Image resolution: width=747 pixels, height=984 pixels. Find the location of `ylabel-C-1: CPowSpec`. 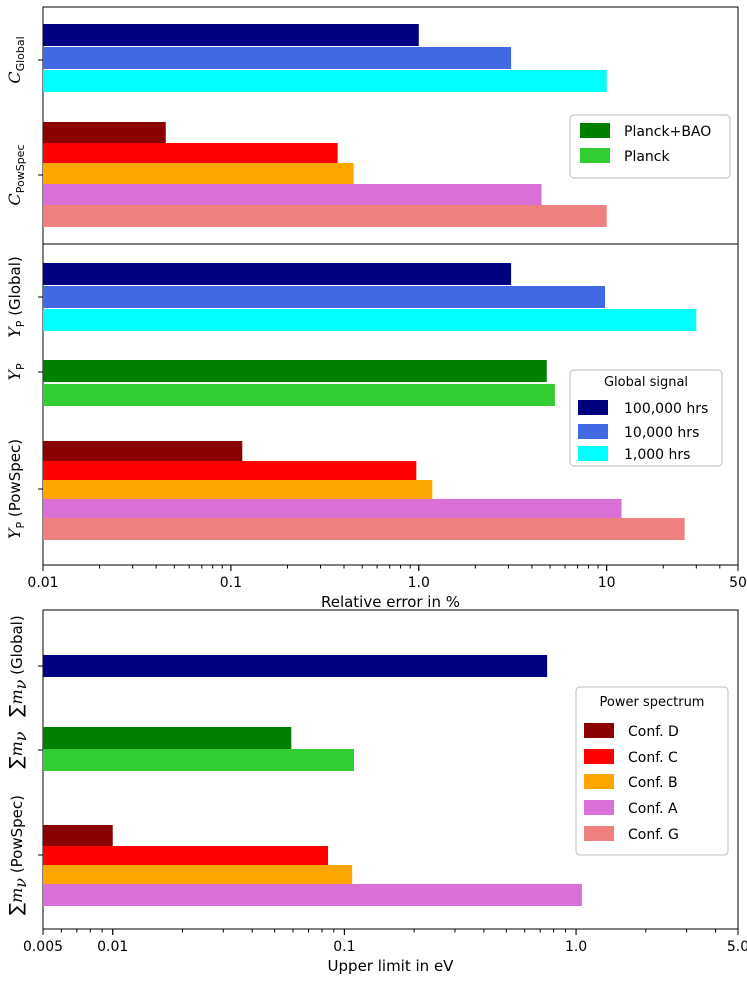

ylabel-C-1: CPowSpec is located at coordinates (16, 175).